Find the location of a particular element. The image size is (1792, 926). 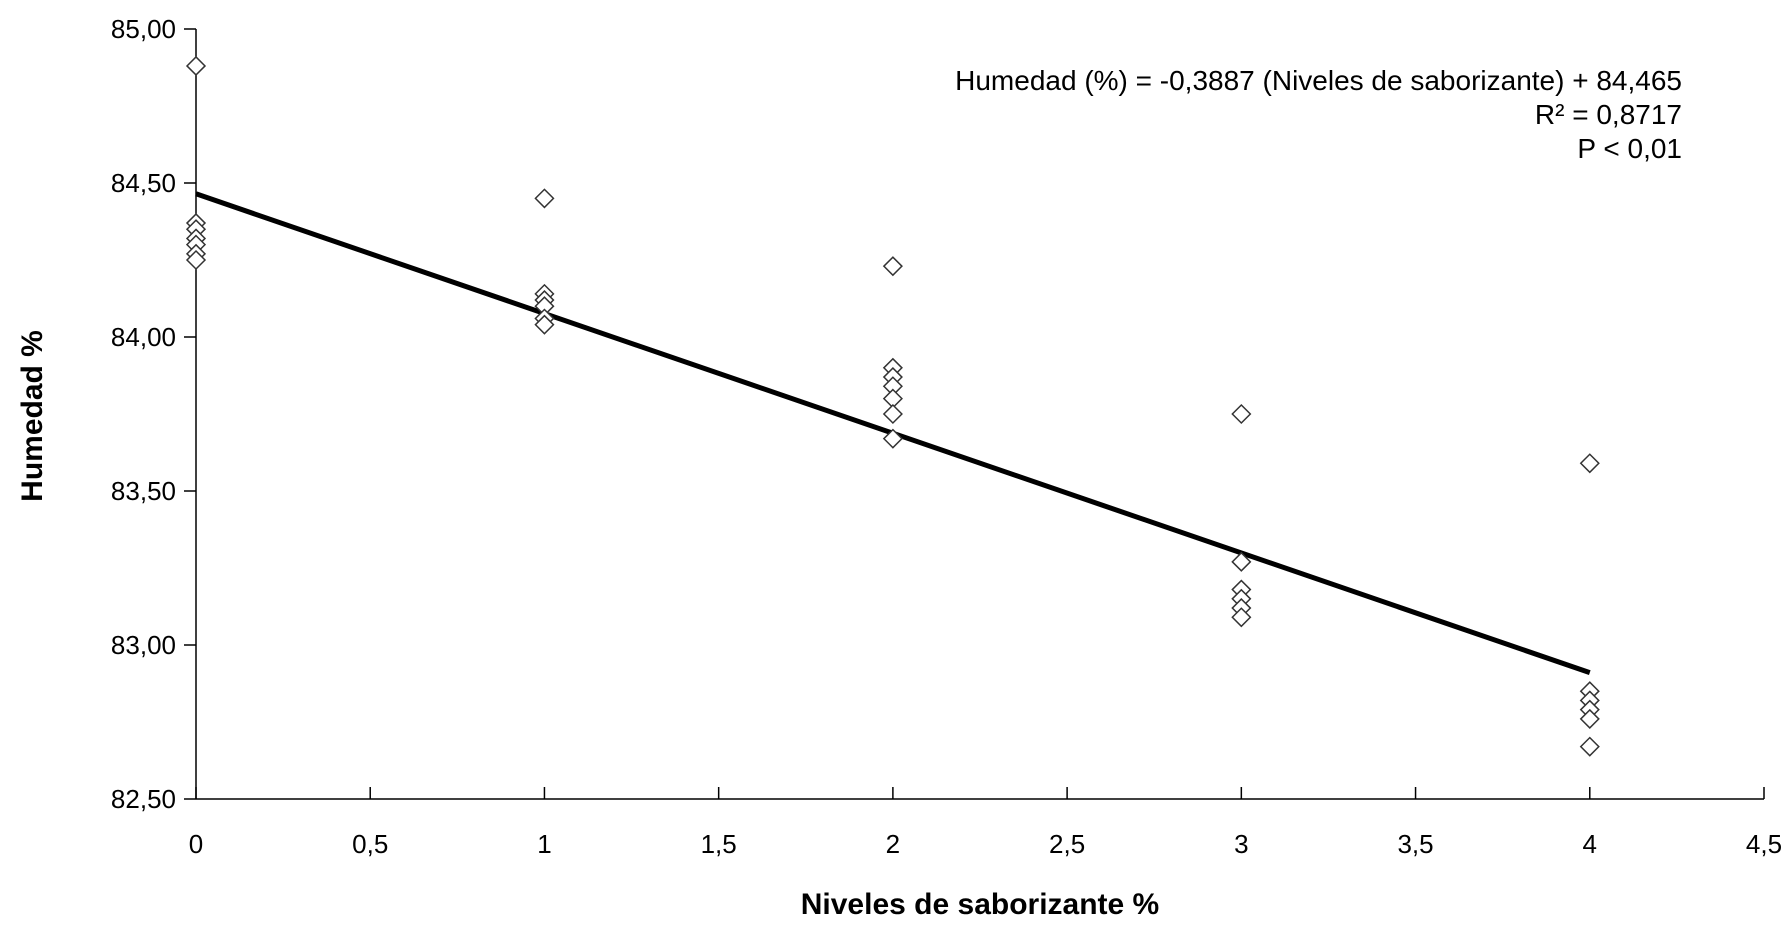

x-tick-label: 0,5 is located at coordinates (370, 844).